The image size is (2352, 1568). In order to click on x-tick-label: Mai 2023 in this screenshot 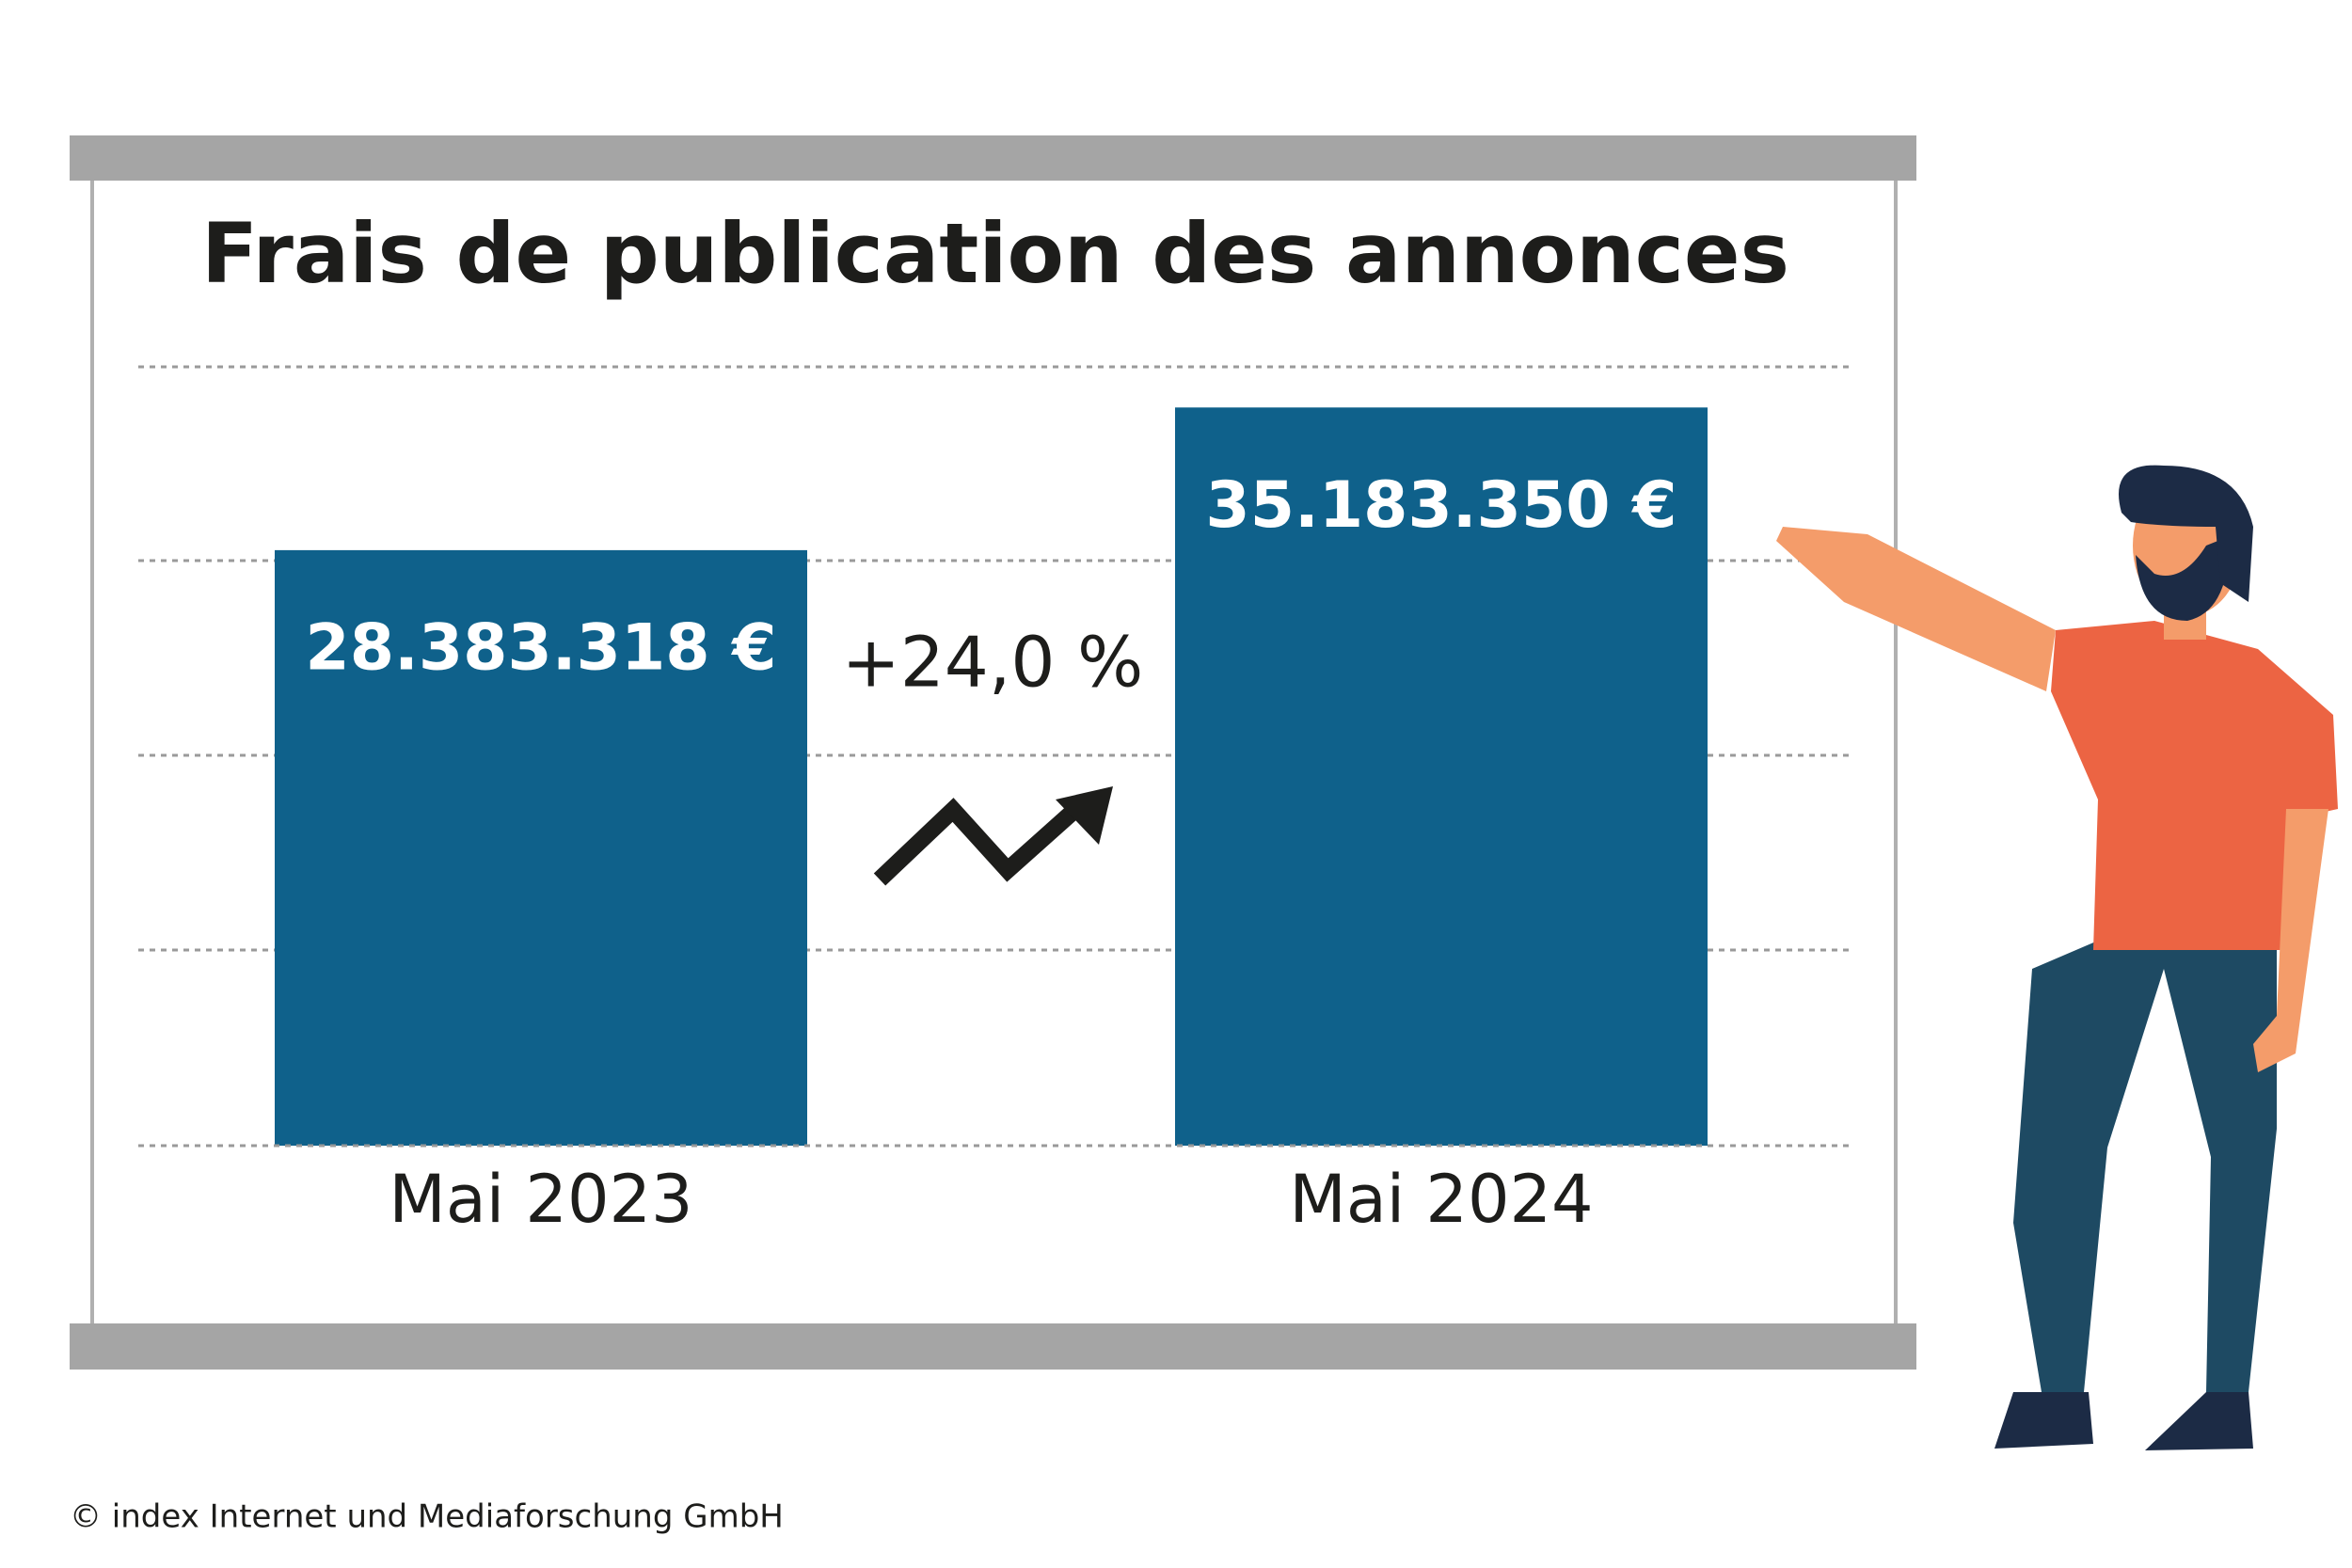, I will do `click(540, 1199)`.